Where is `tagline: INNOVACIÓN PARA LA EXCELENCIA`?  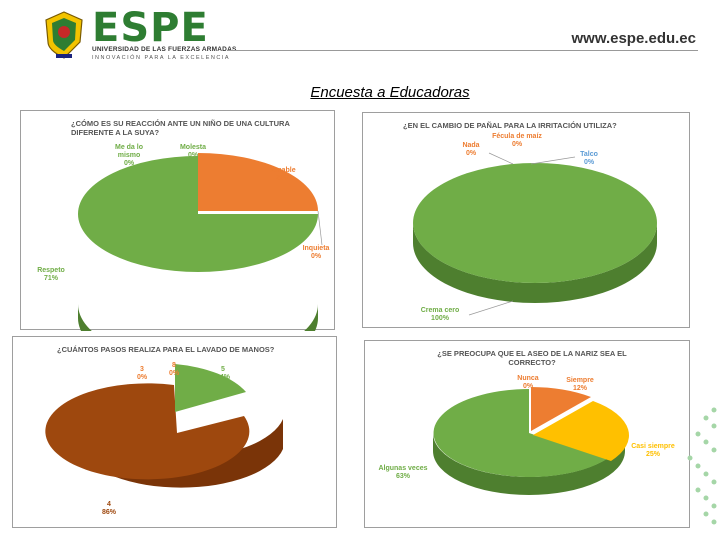
tagline: INNOVACIÓN PARA LA EXCELENCIA is located at coordinates (161, 58).